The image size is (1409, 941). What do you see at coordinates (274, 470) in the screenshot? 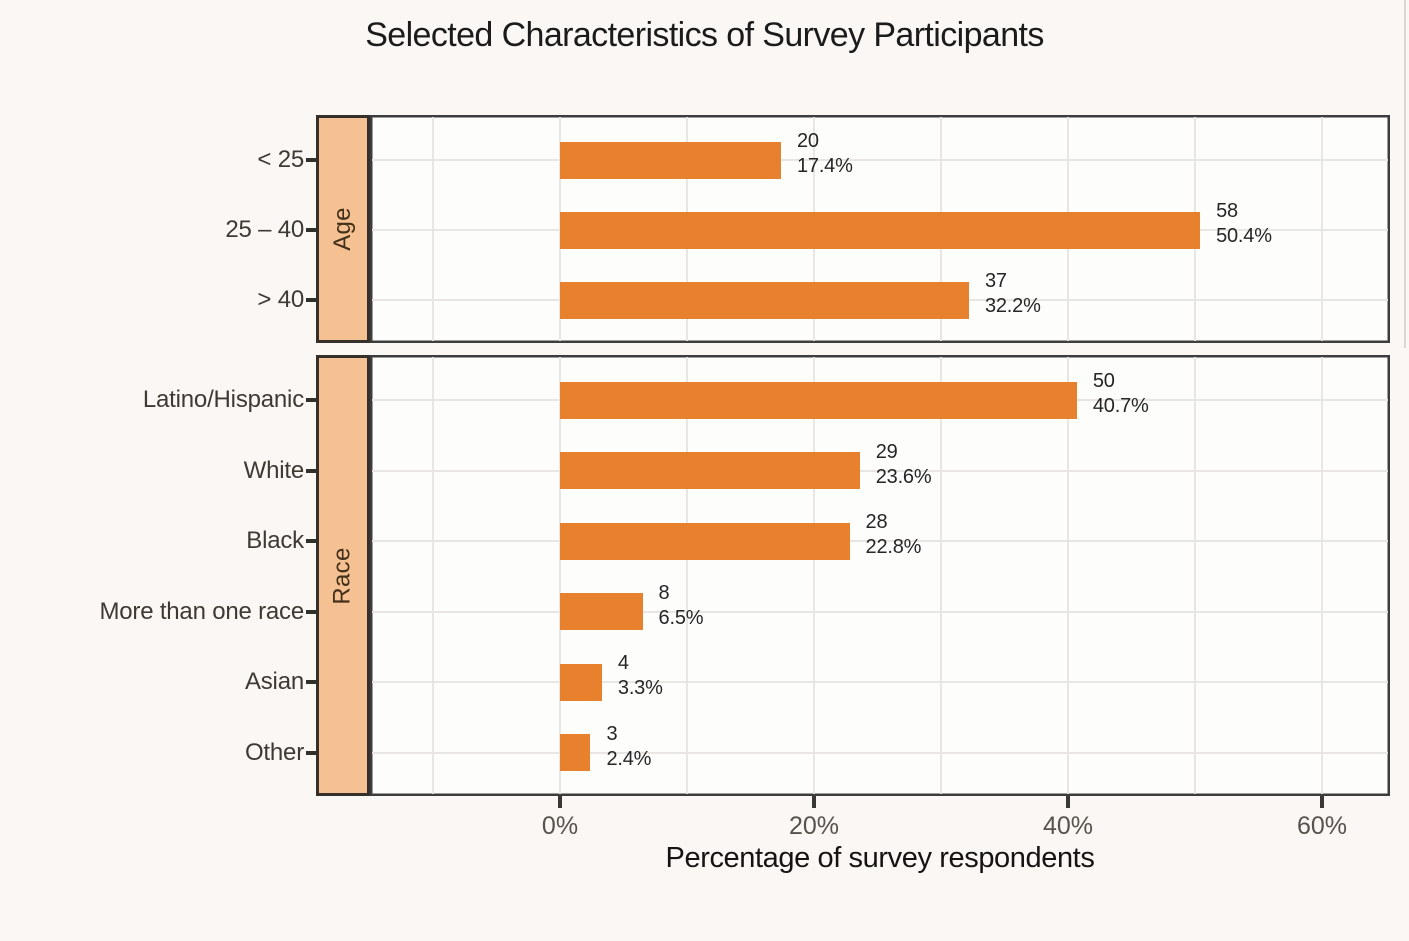
I see `y-axis-label: White` at bounding box center [274, 470].